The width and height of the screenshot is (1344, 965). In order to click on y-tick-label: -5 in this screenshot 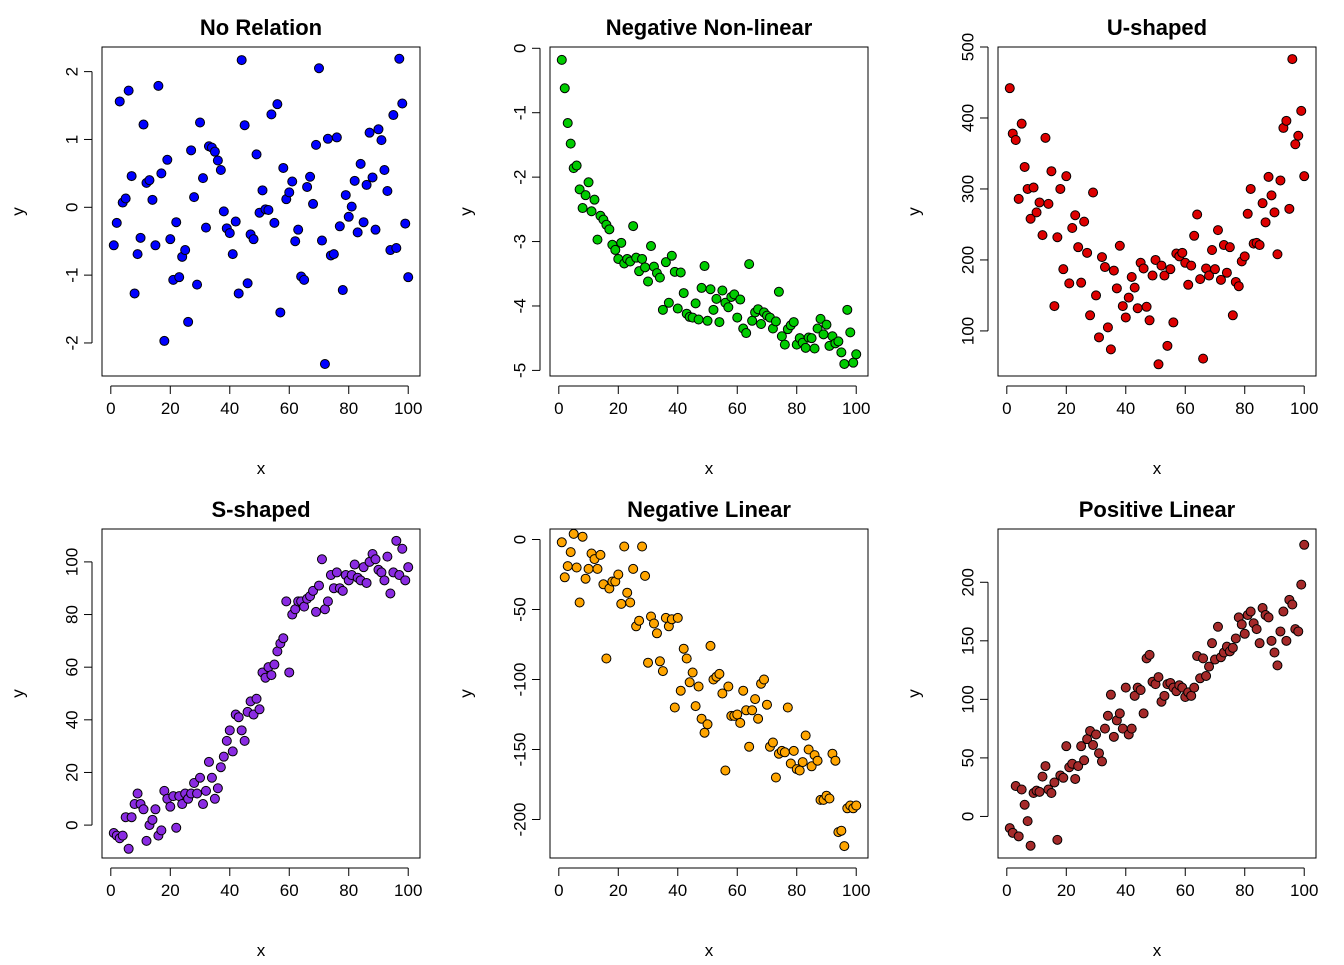, I will do `click(520, 370)`.